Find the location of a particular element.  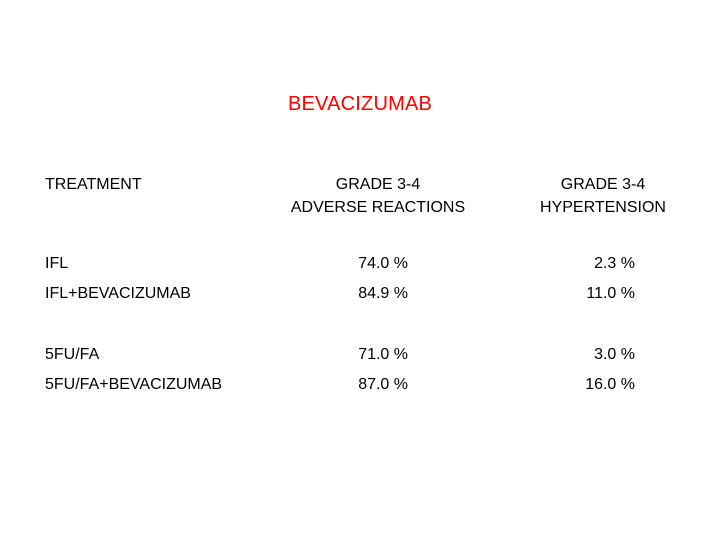

adverse-reactions-cell: 71.0 % is located at coordinates (383, 354).